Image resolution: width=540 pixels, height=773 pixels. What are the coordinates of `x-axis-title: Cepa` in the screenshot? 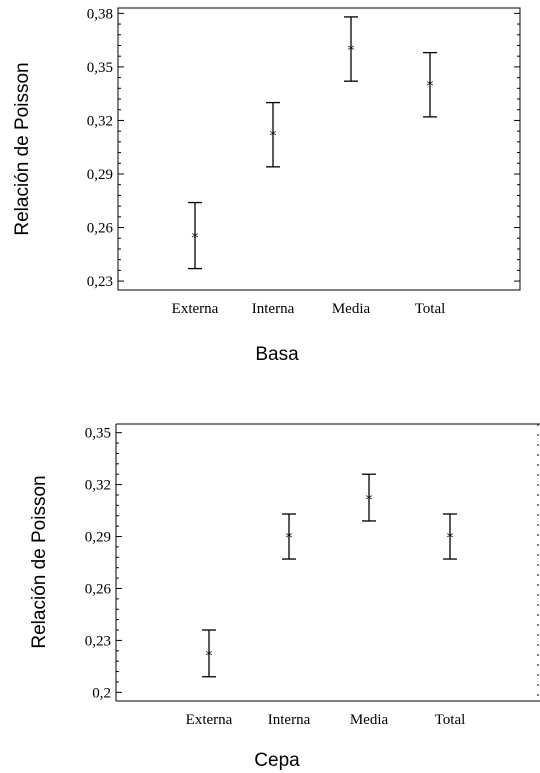 It's located at (277, 760).